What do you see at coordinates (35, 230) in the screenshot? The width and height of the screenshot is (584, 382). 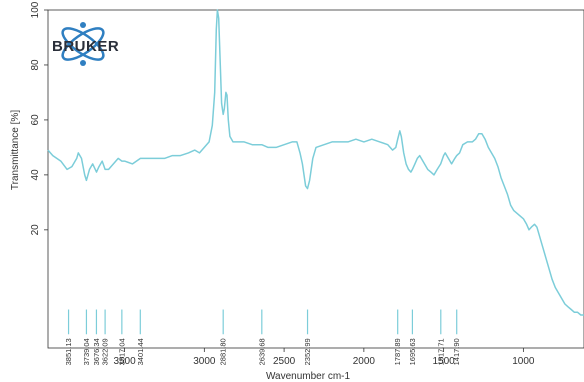 I see `y-tick-label: 20` at bounding box center [35, 230].